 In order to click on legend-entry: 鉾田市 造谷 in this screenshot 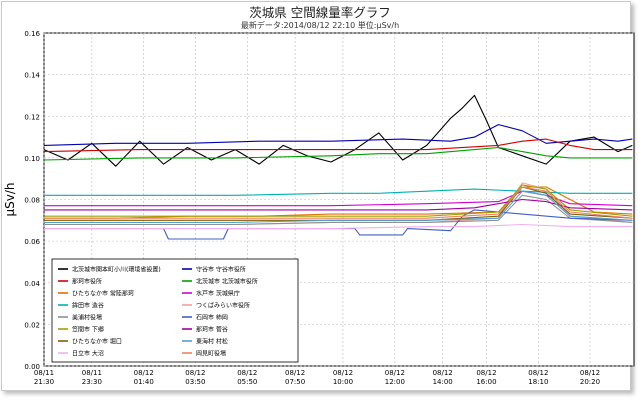, I will do `click(88, 306)`.